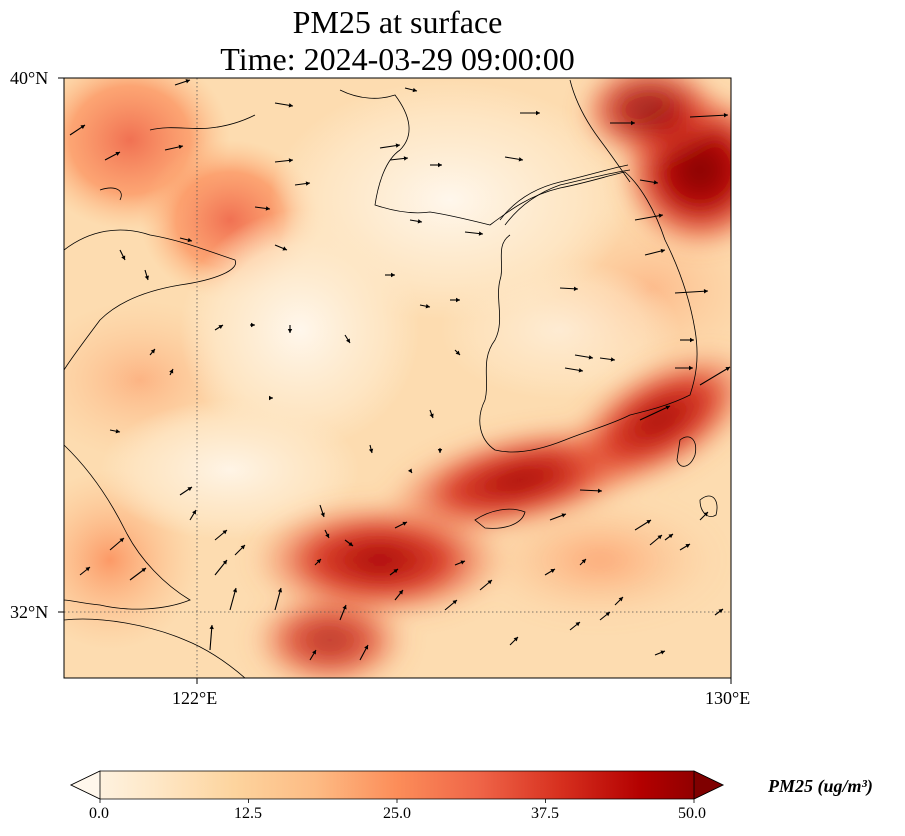  Describe the element at coordinates (29, 612) in the screenshot. I see `lat-tick-32n: 32°N` at that location.